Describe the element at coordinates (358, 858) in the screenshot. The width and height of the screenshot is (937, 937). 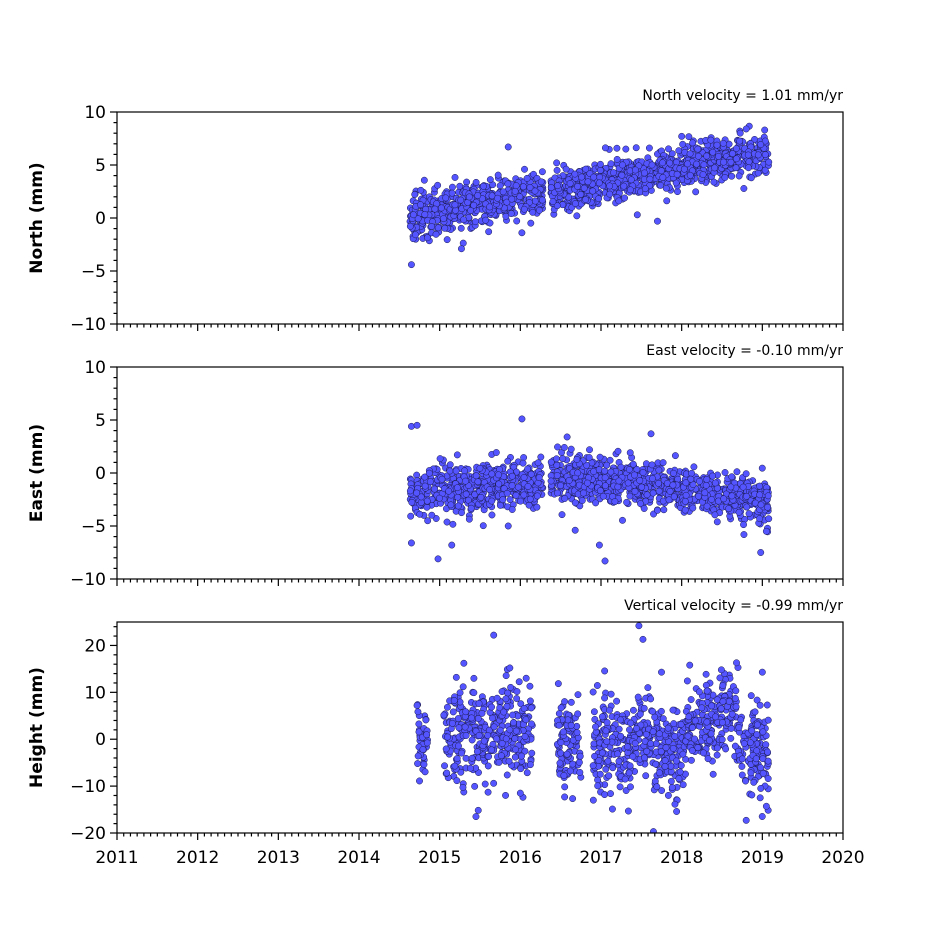
I see `x-tick-label: 2014` at that location.